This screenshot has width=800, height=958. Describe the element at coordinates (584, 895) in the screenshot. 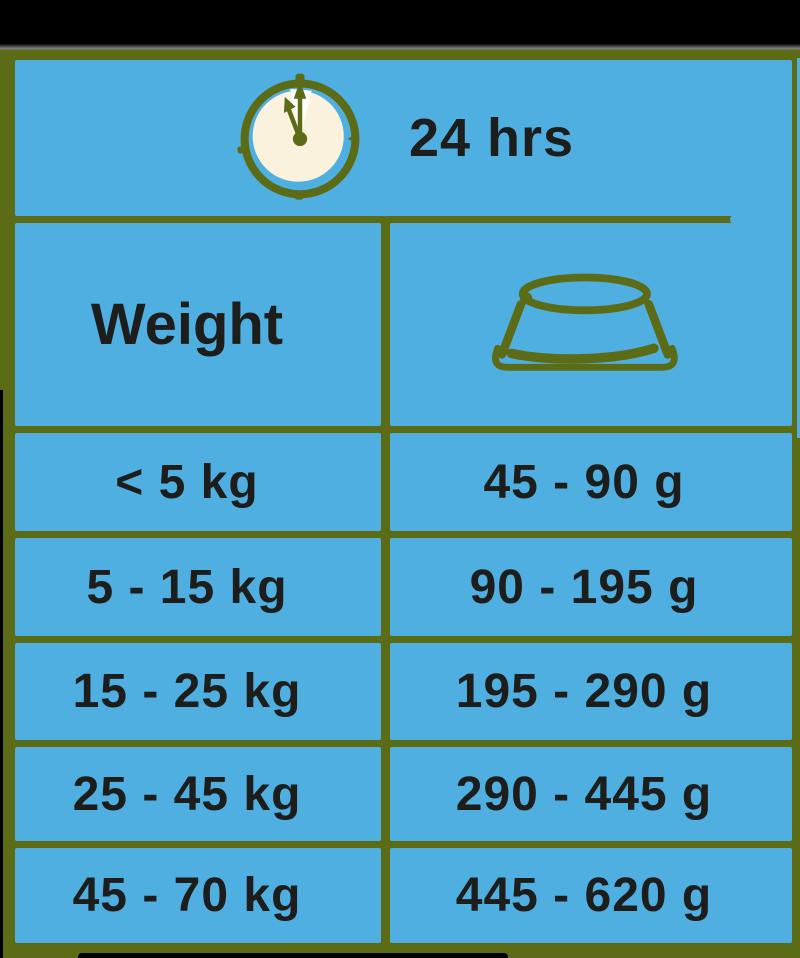

I see `portion-value: 445 - 620 g` at that location.